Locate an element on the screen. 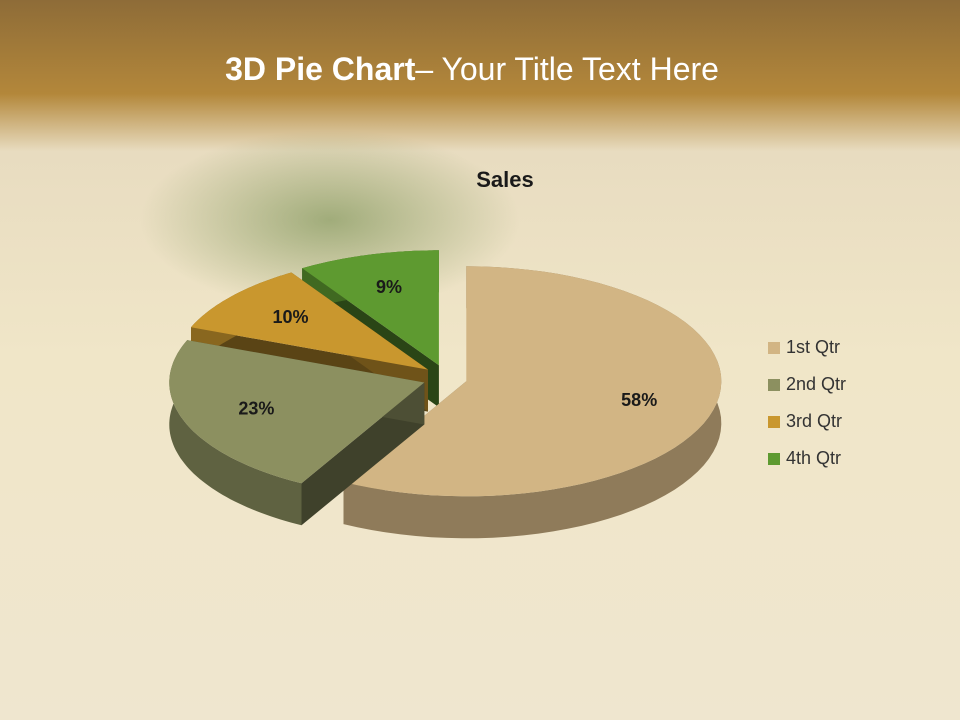 This screenshot has height=720, width=960. legend-label: 4th Qtr is located at coordinates (813, 458).